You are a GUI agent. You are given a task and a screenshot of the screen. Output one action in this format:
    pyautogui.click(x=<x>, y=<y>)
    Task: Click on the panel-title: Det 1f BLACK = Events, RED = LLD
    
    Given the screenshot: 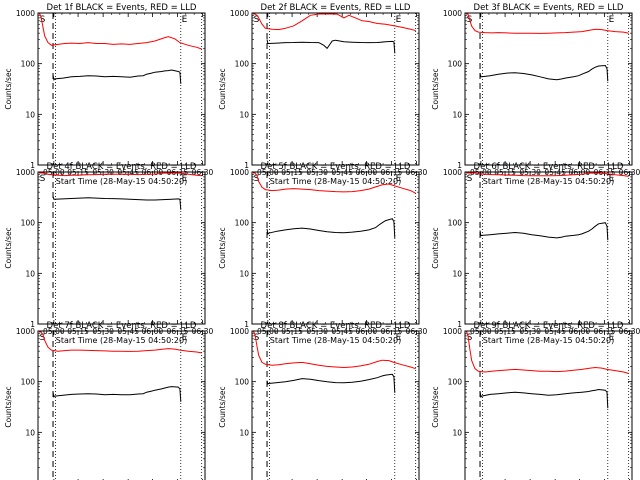 What is the action you would take?
    pyautogui.click(x=122, y=8)
    